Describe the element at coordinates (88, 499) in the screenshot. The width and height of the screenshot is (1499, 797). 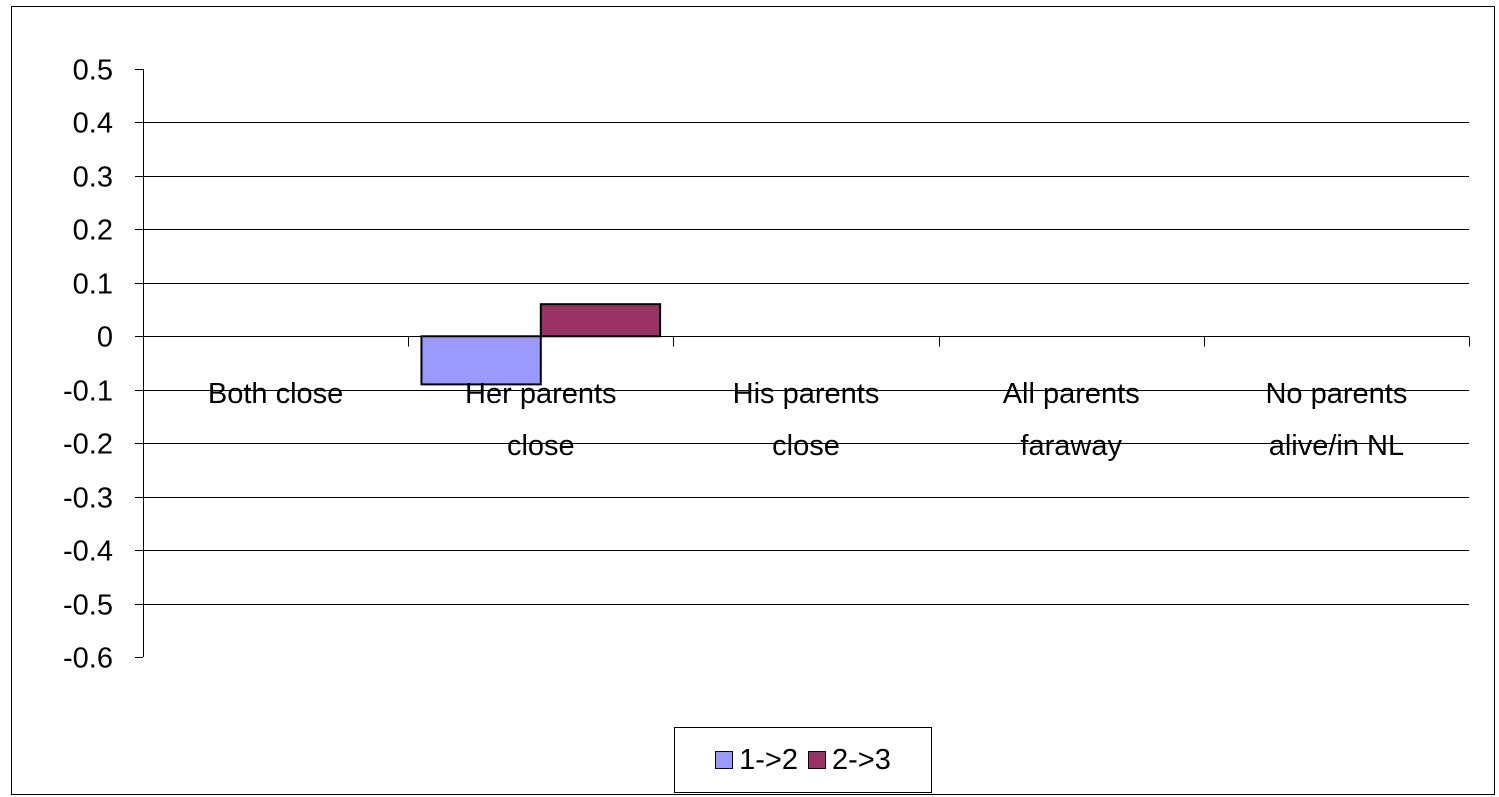
I see `y-tick-label: -0.3` at that location.